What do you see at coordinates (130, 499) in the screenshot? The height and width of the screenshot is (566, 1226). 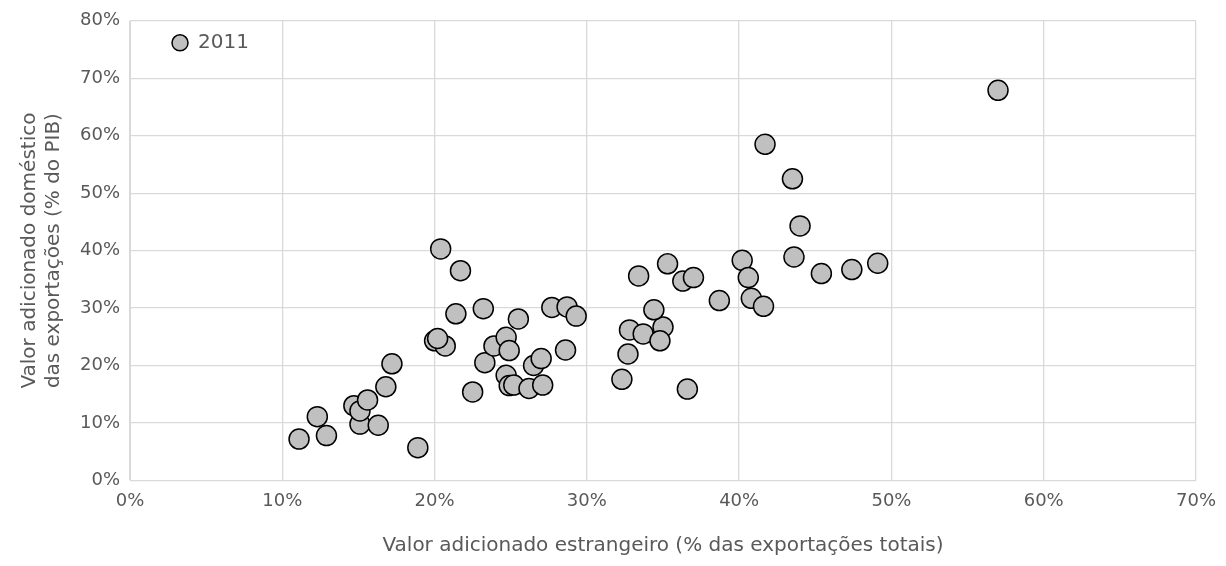 I see `x-tick-label: 0%` at bounding box center [130, 499].